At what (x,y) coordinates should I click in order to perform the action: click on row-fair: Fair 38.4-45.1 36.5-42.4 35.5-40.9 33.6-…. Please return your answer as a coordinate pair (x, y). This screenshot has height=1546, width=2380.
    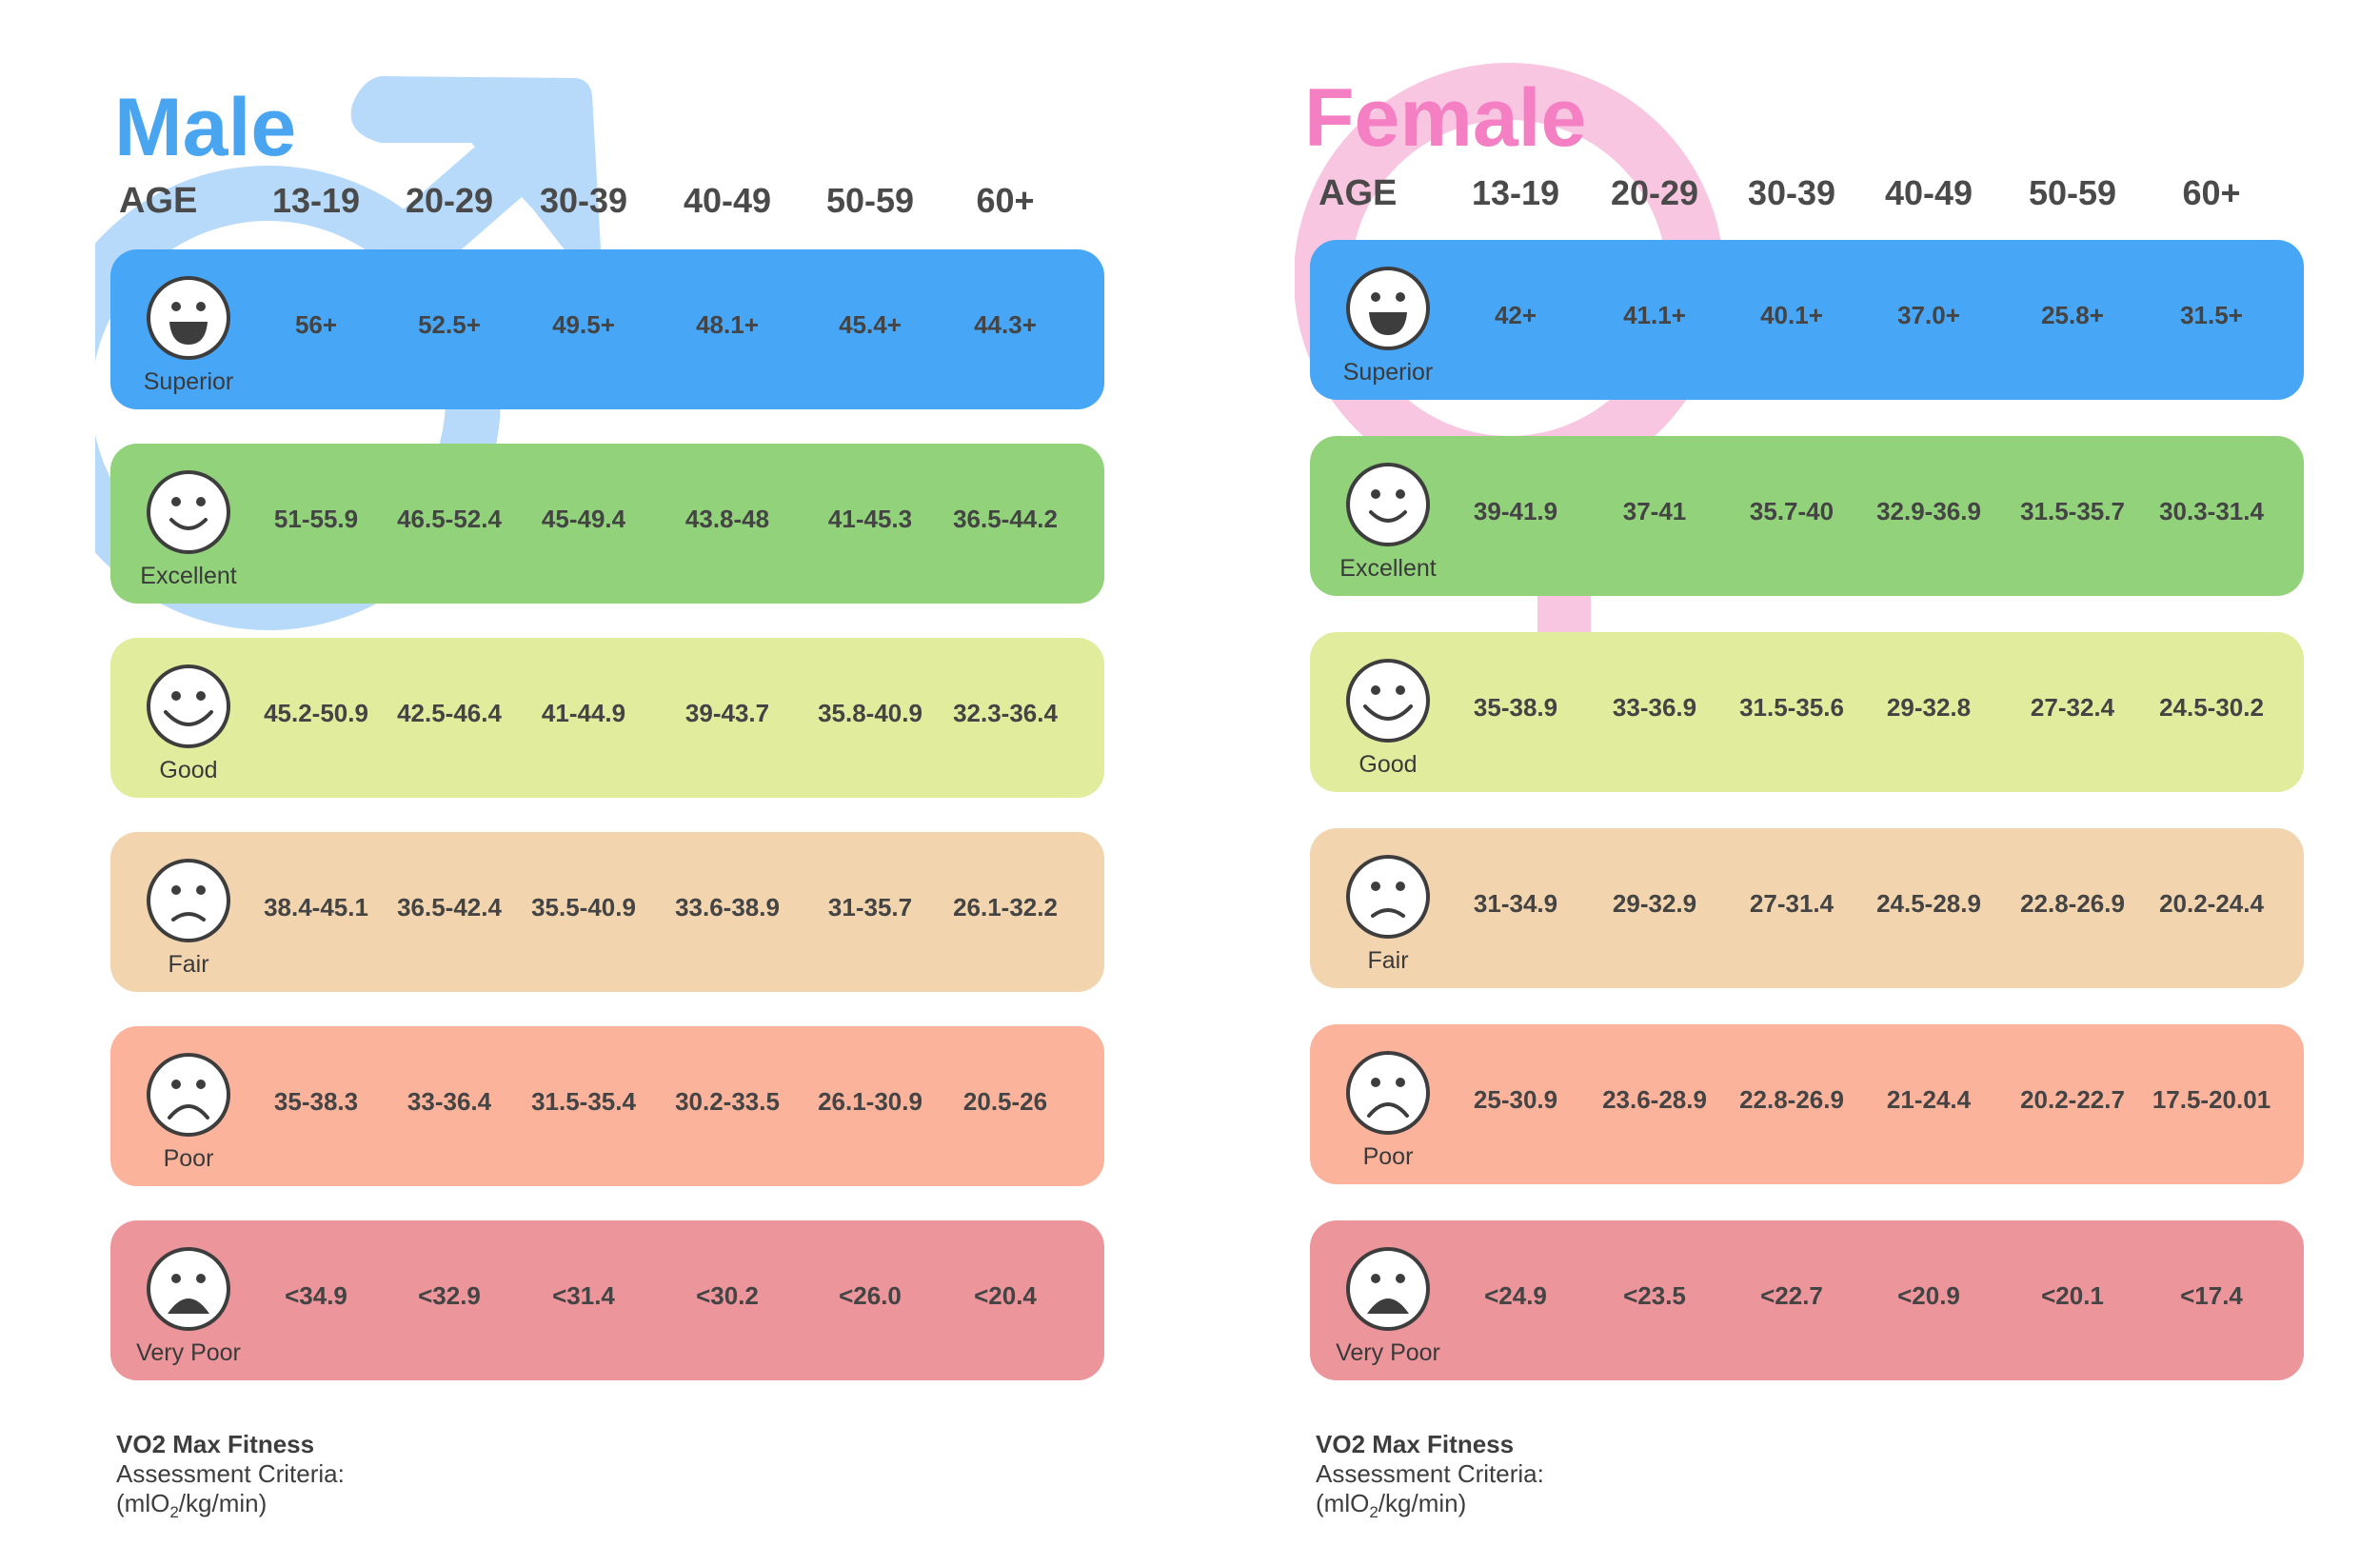
    Looking at the image, I should click on (607, 912).